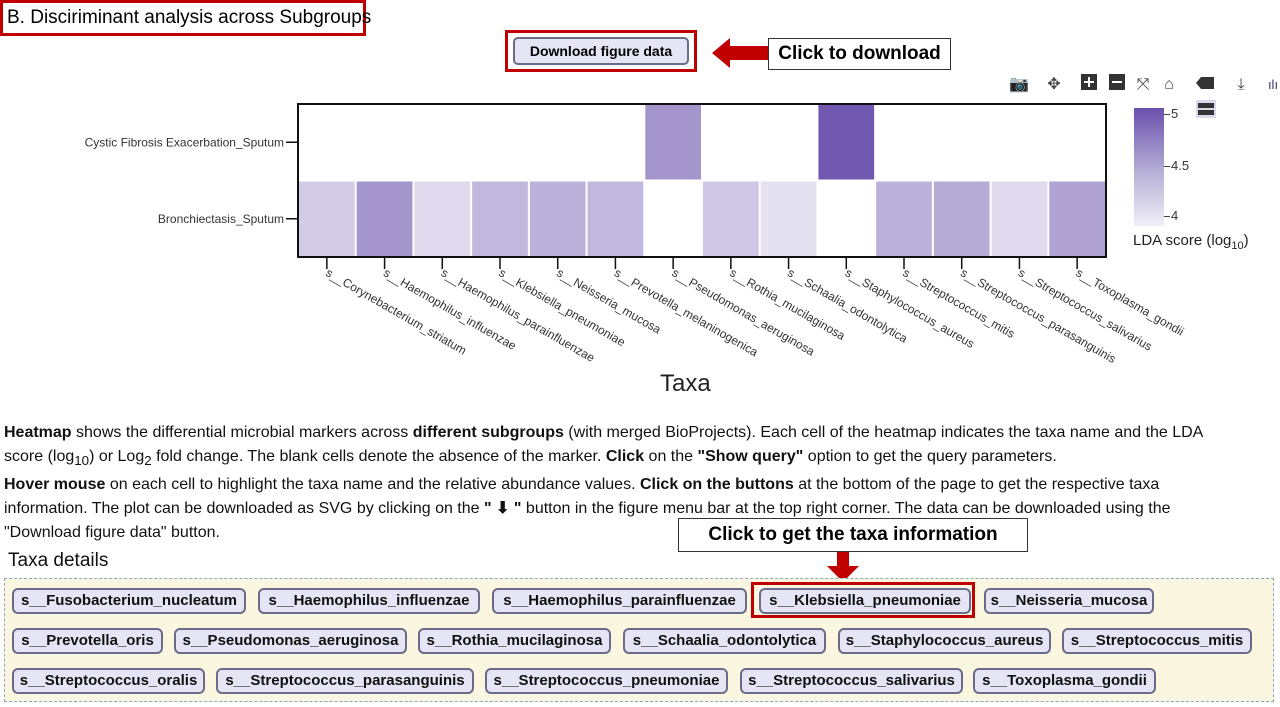  What do you see at coordinates (1054, 84) in the screenshot?
I see `pan-icon: ✥` at bounding box center [1054, 84].